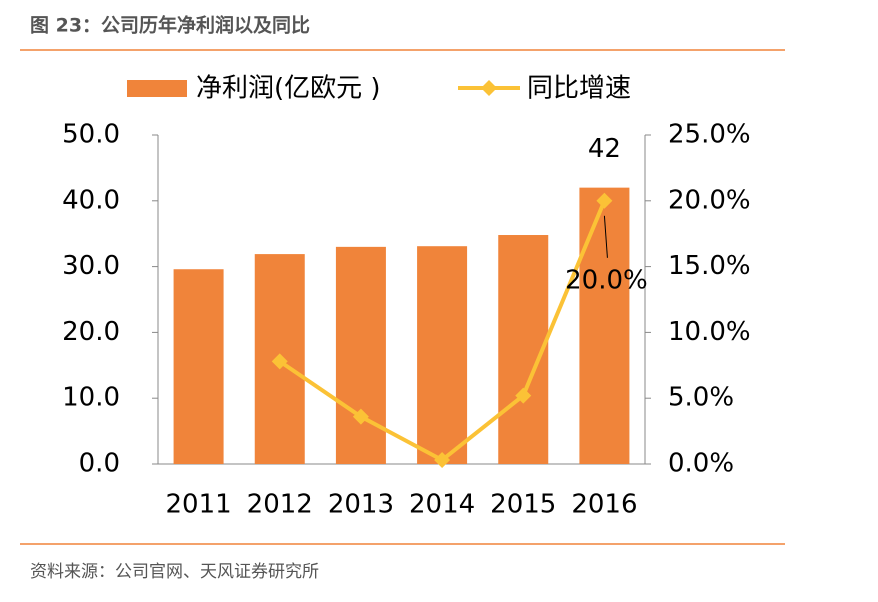 Image resolution: width=878 pixels, height=602 pixels. Describe the element at coordinates (91, 332) in the screenshot. I see `y-tick-label: 20.0` at that location.